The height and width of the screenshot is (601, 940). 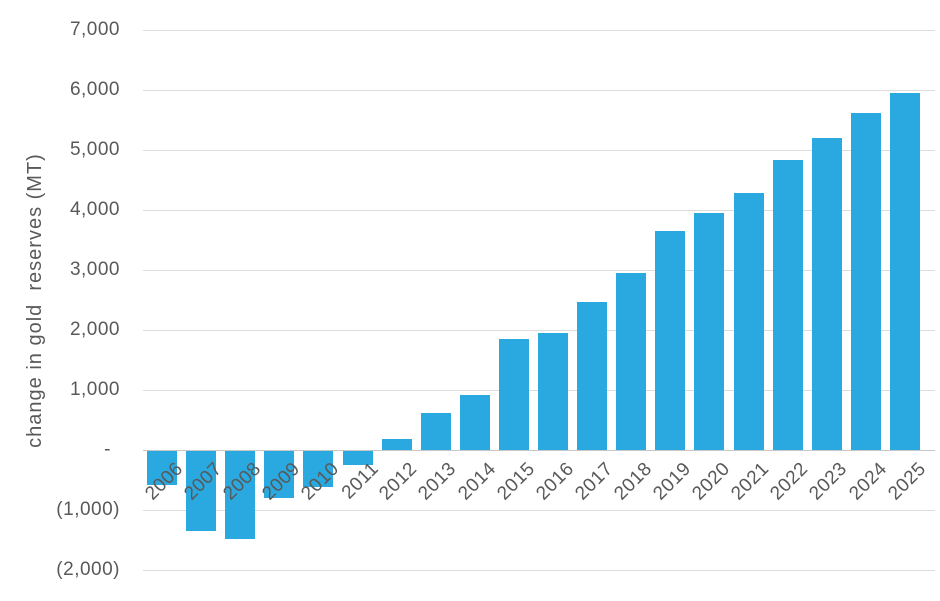 I want to click on x-tick-label-2023: 2023, so click(x=828, y=481).